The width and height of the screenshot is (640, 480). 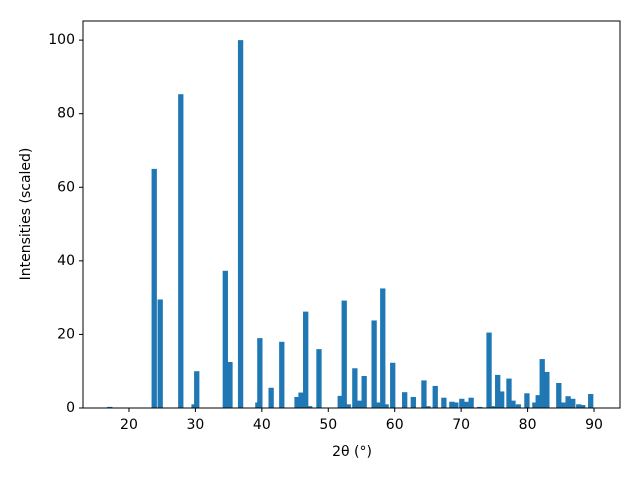 I want to click on x-tick-label: 30, so click(x=195, y=425).